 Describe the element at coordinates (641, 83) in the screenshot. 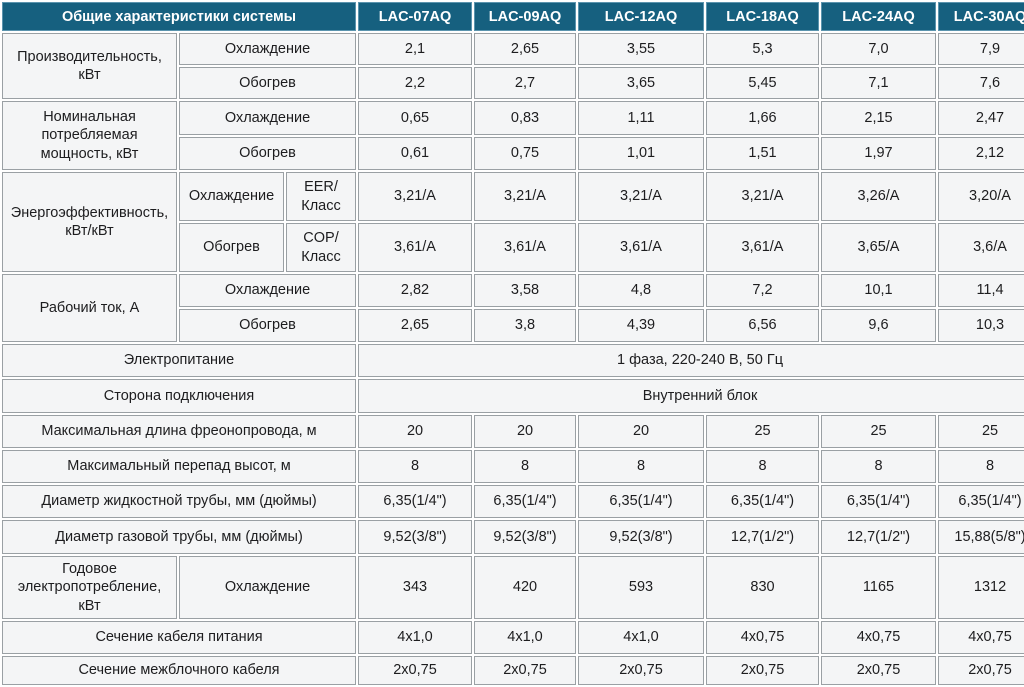

I see `value-cell: 3,65` at that location.